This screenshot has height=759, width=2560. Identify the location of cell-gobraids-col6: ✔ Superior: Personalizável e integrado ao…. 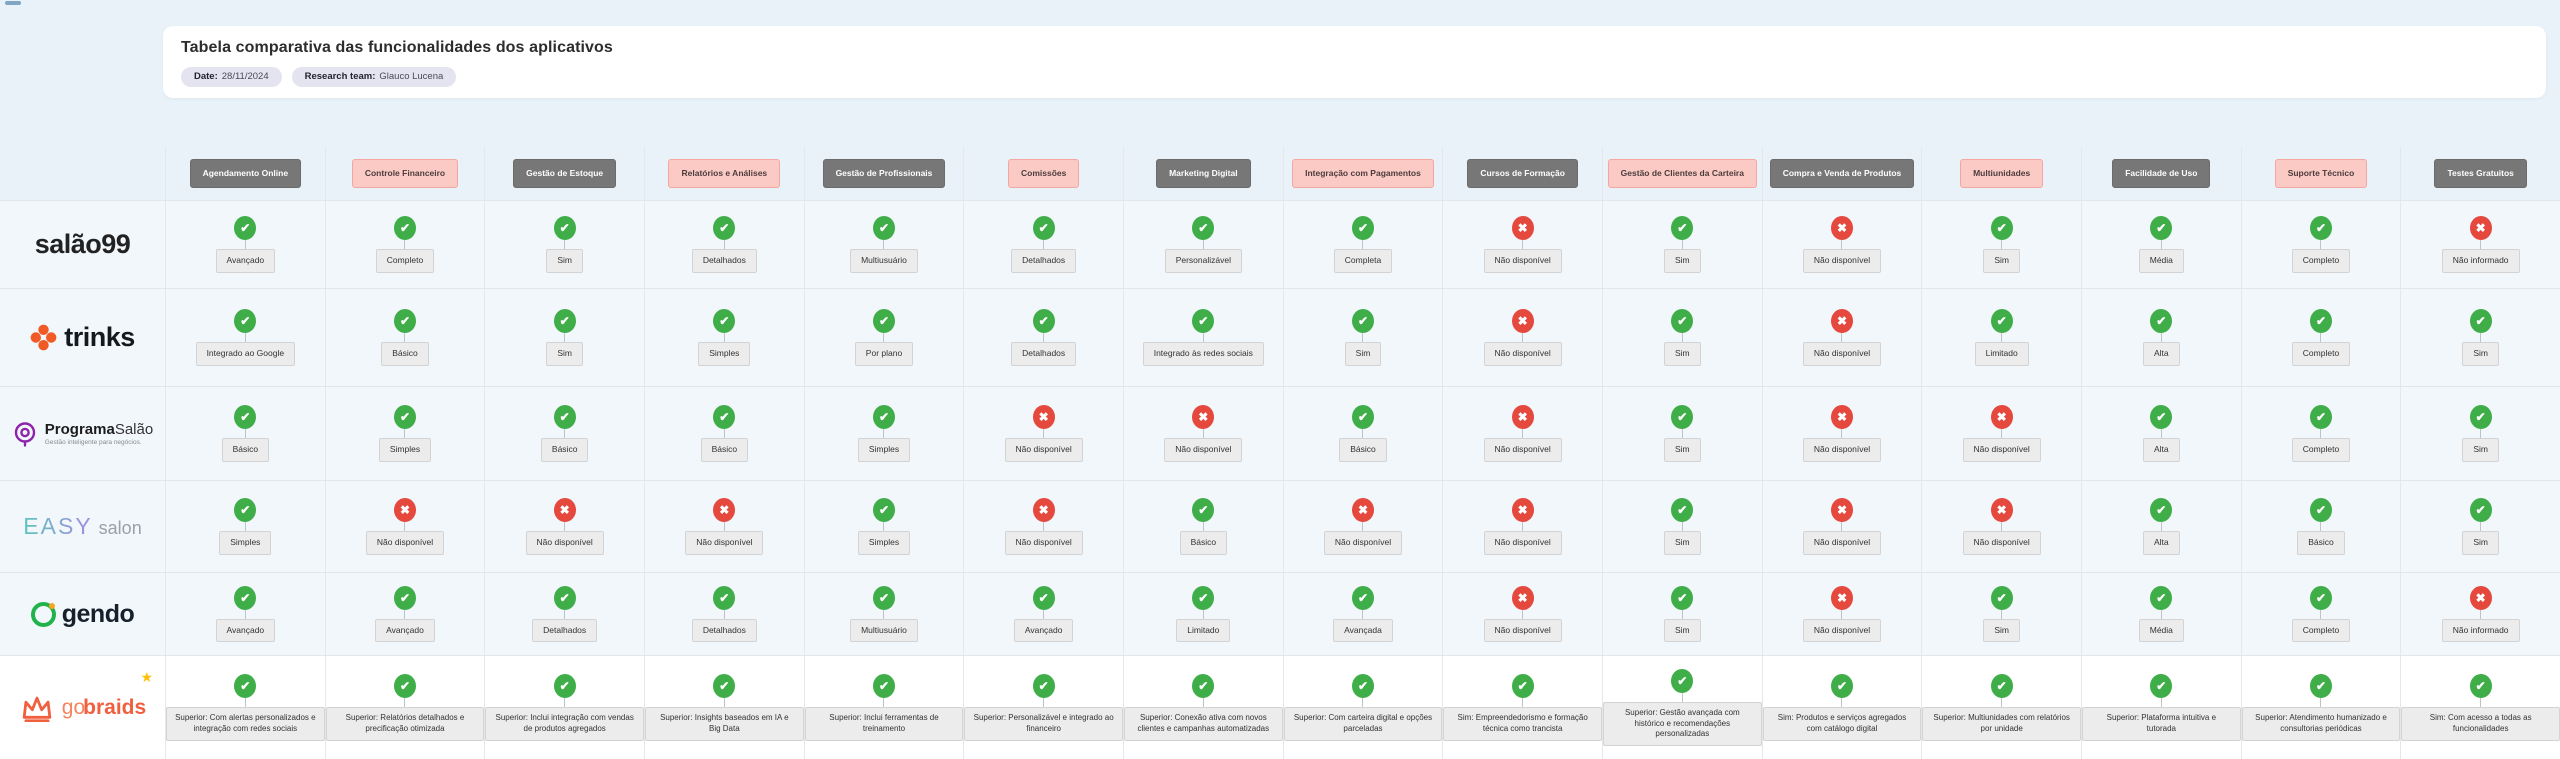
(1043, 707).